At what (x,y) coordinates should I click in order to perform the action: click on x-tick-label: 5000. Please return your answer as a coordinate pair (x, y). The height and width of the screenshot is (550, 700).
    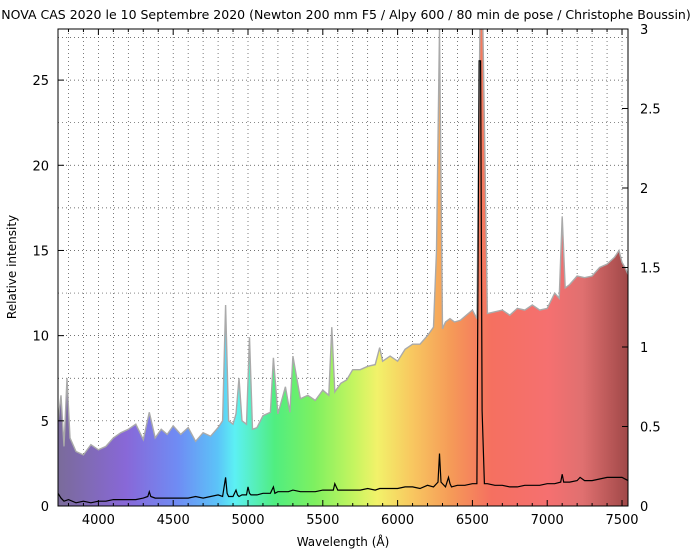
    Looking at the image, I should click on (247, 520).